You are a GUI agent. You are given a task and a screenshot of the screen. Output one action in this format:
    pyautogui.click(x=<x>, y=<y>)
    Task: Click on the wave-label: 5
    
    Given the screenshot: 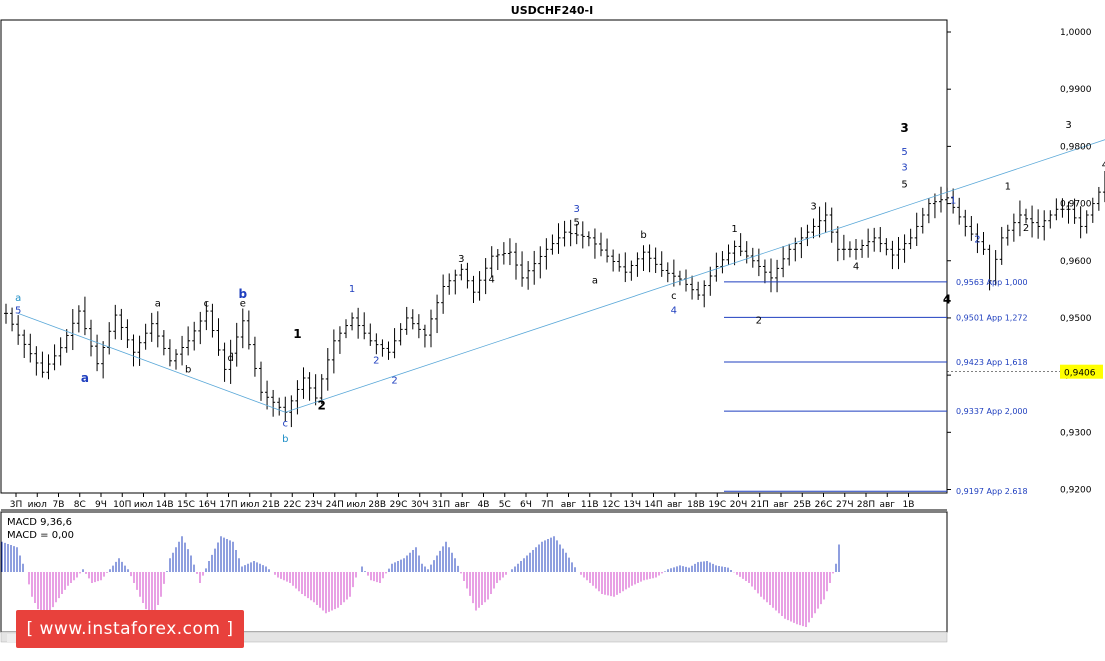 What is the action you would take?
    pyautogui.click(x=577, y=222)
    